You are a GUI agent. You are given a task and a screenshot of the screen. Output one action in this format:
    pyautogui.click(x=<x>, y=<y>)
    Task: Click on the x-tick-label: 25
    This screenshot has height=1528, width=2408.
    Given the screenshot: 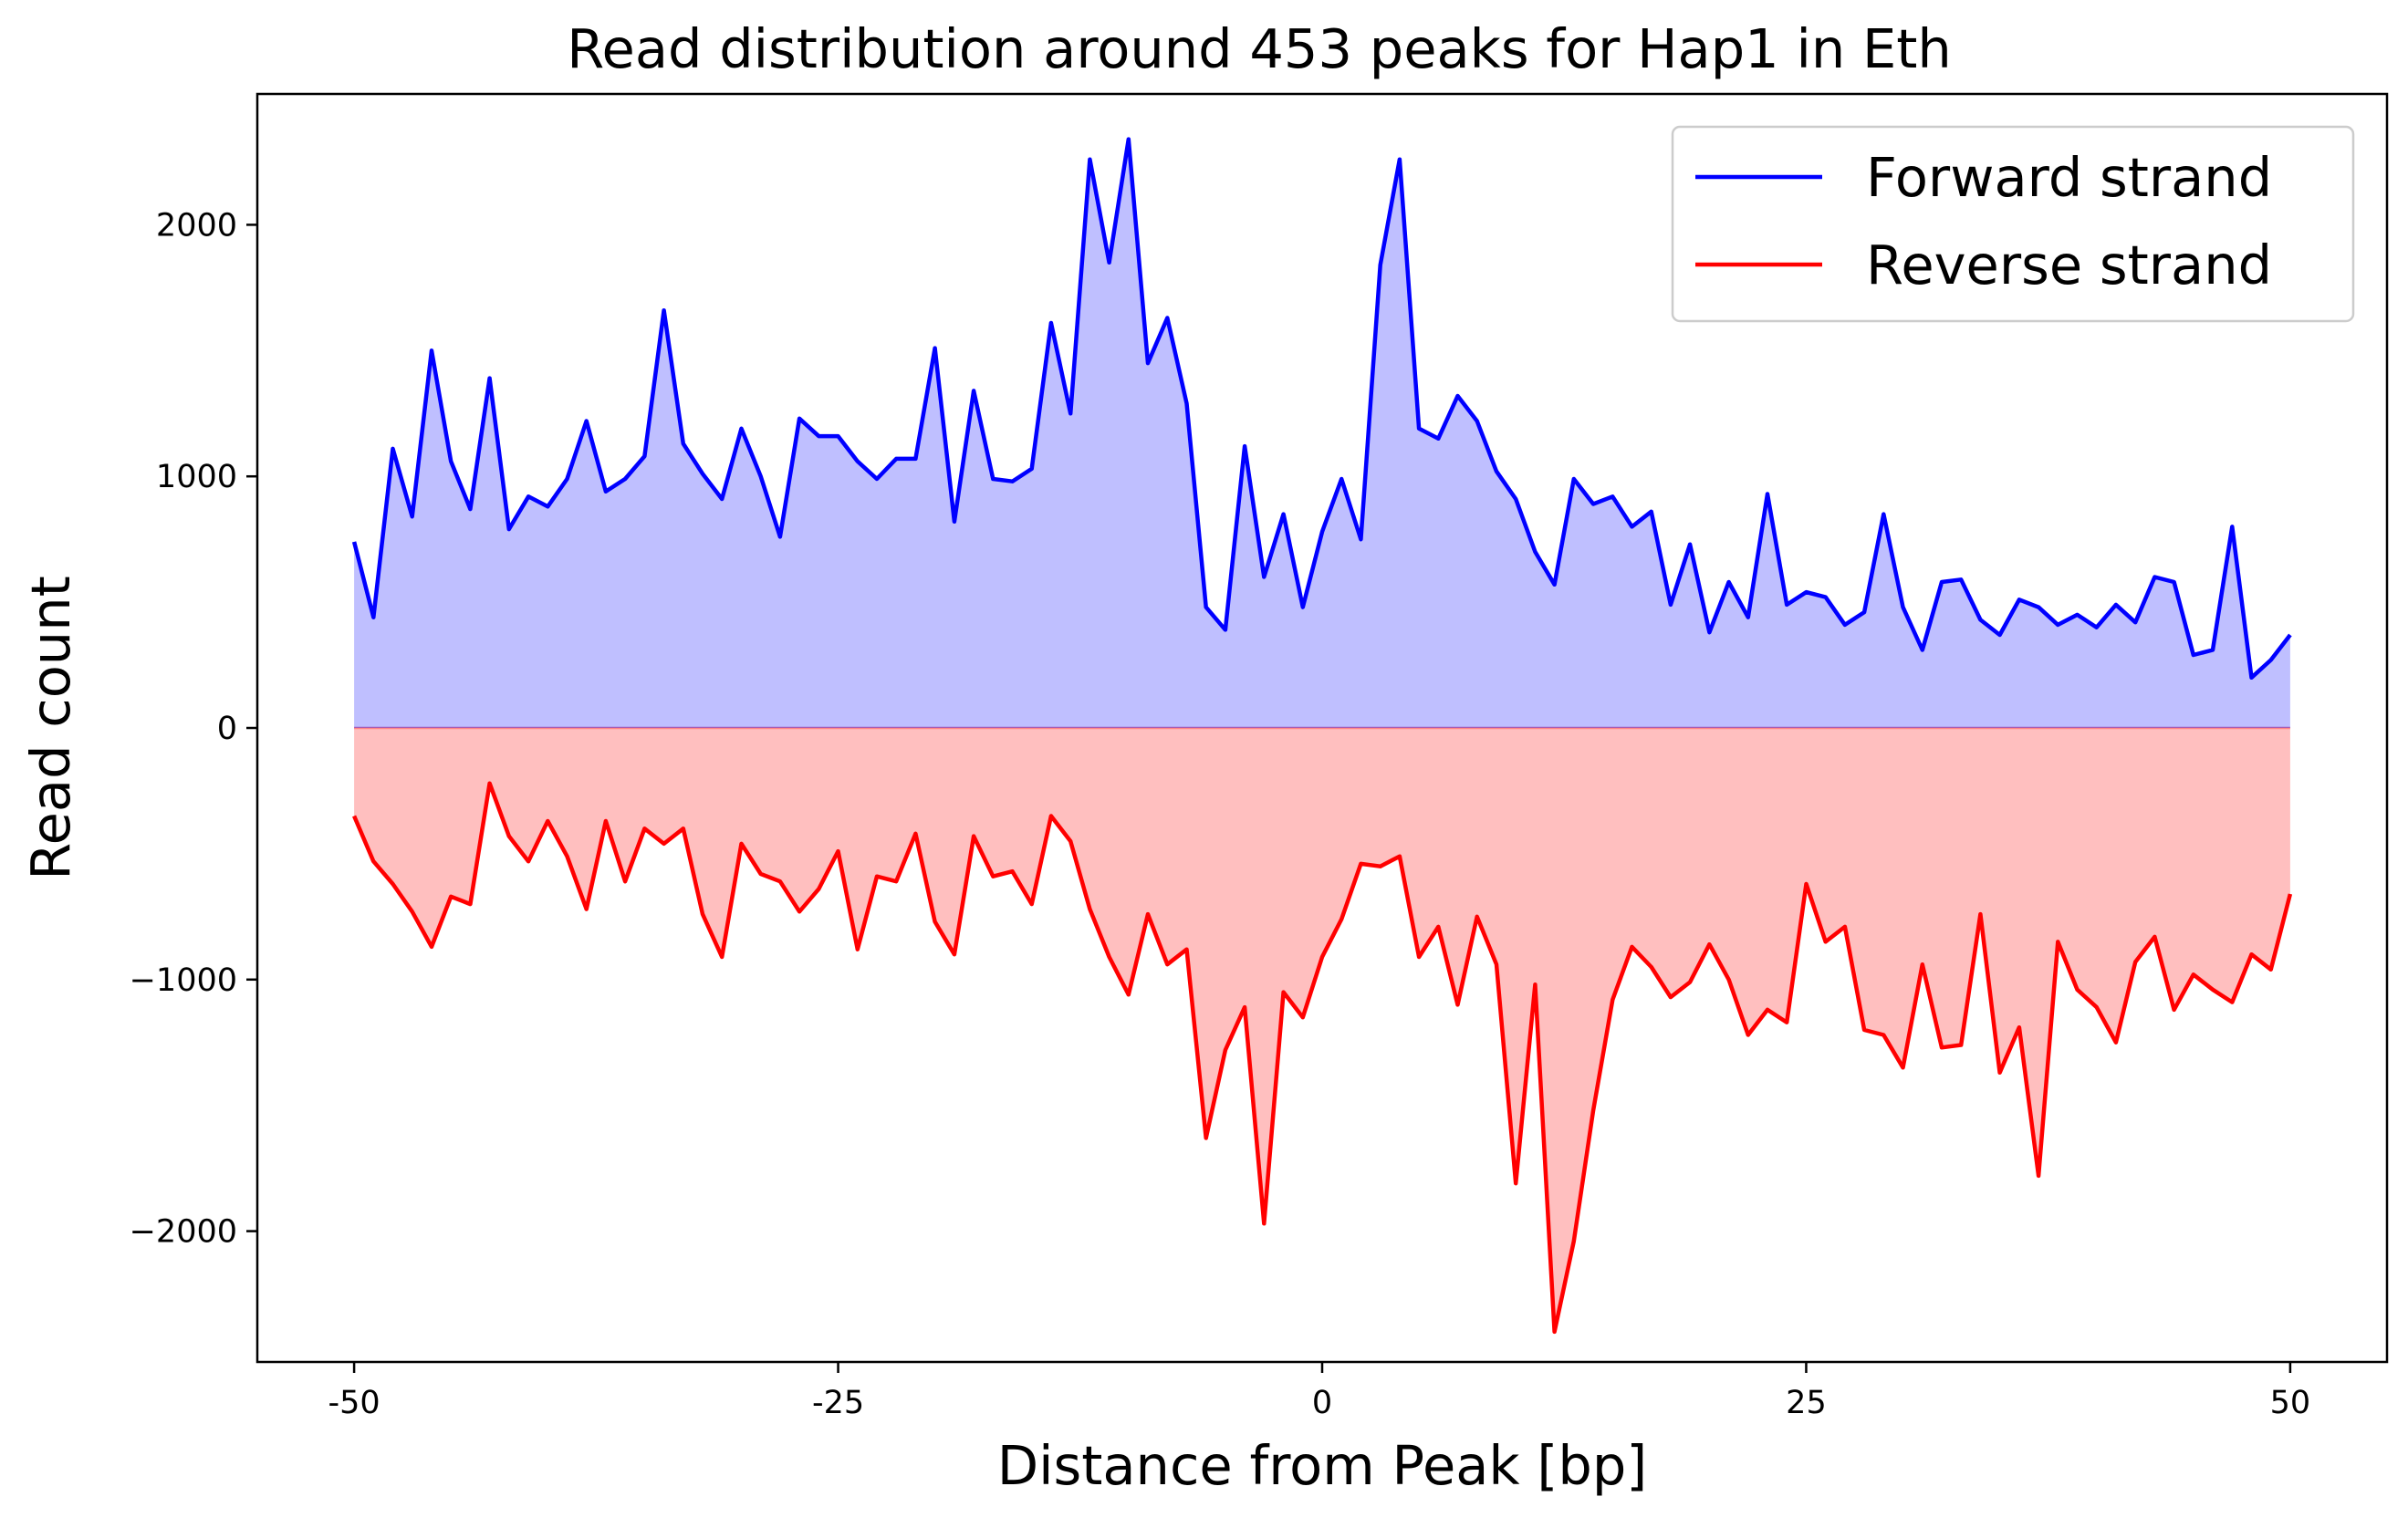 What is the action you would take?
    pyautogui.click(x=1806, y=1403)
    